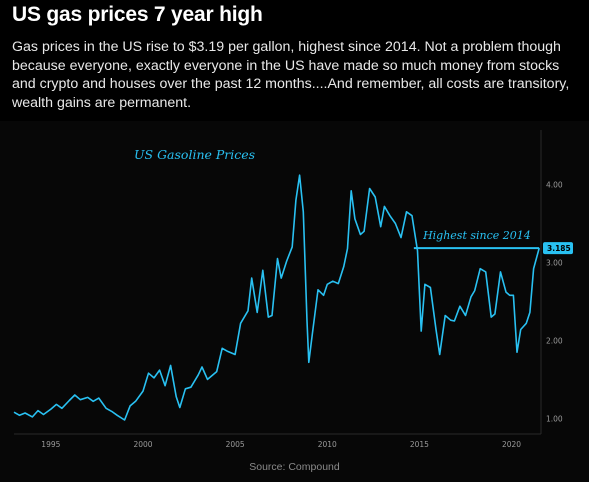 The width and height of the screenshot is (589, 482). I want to click on last-value-label: 3.185, so click(559, 248).